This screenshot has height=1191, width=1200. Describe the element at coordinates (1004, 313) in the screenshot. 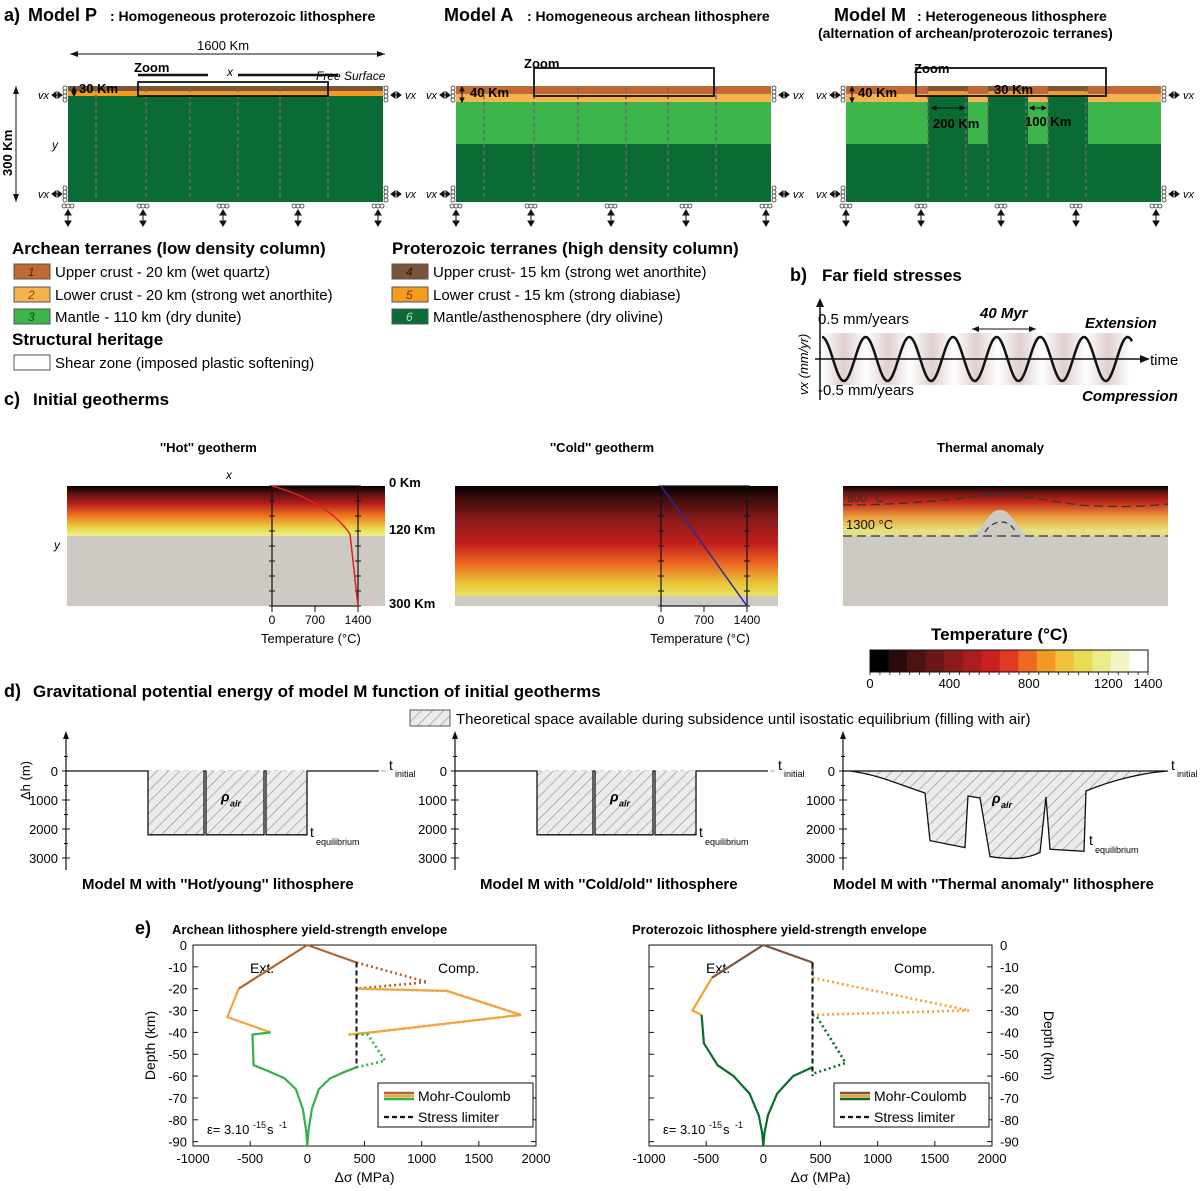

I see `period-label: 40 Myr` at that location.